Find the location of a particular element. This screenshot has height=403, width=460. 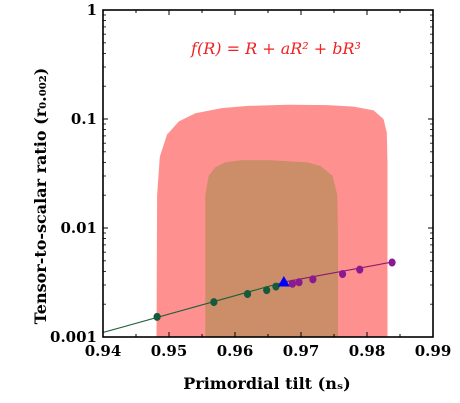

y-axis-label: Tensor-to-scalar ratio (r₀.₀₀₂) is located at coordinates (40, 196).